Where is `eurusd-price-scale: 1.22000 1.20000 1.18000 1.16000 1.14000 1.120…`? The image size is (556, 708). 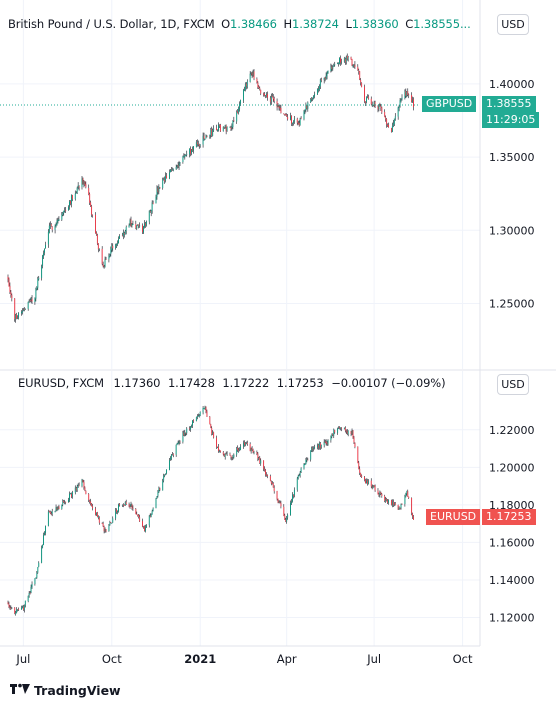 eurusd-price-scale: 1.22000 1.20000 1.18000 1.16000 1.14000 1.120… is located at coordinates (512, 524).